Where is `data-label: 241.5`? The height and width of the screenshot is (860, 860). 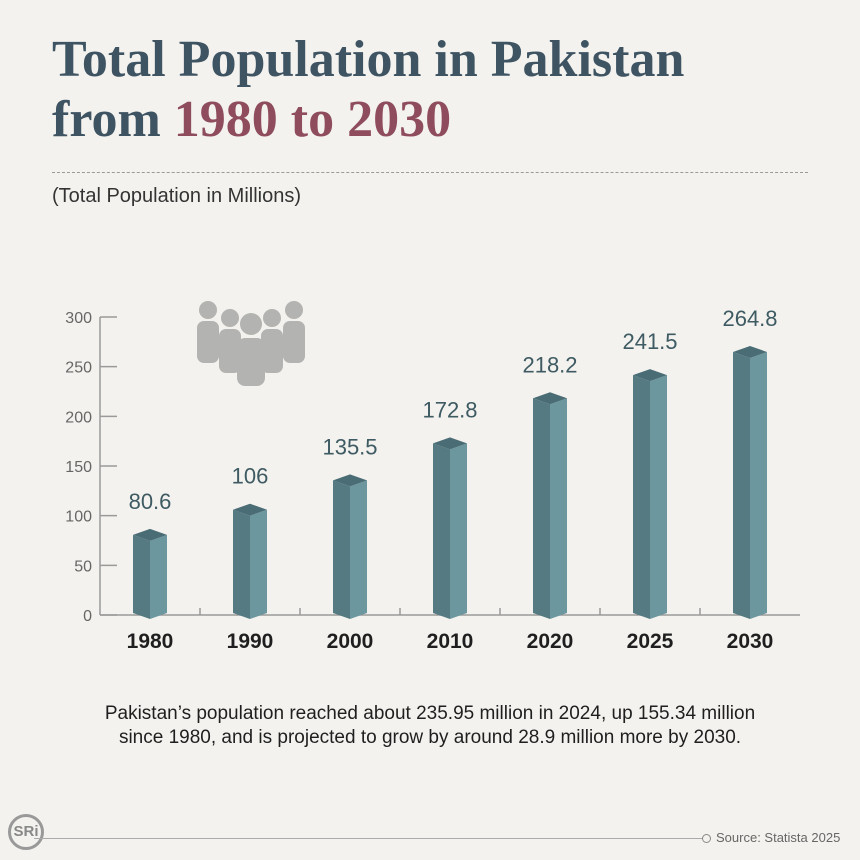
data-label: 241.5 is located at coordinates (649, 341).